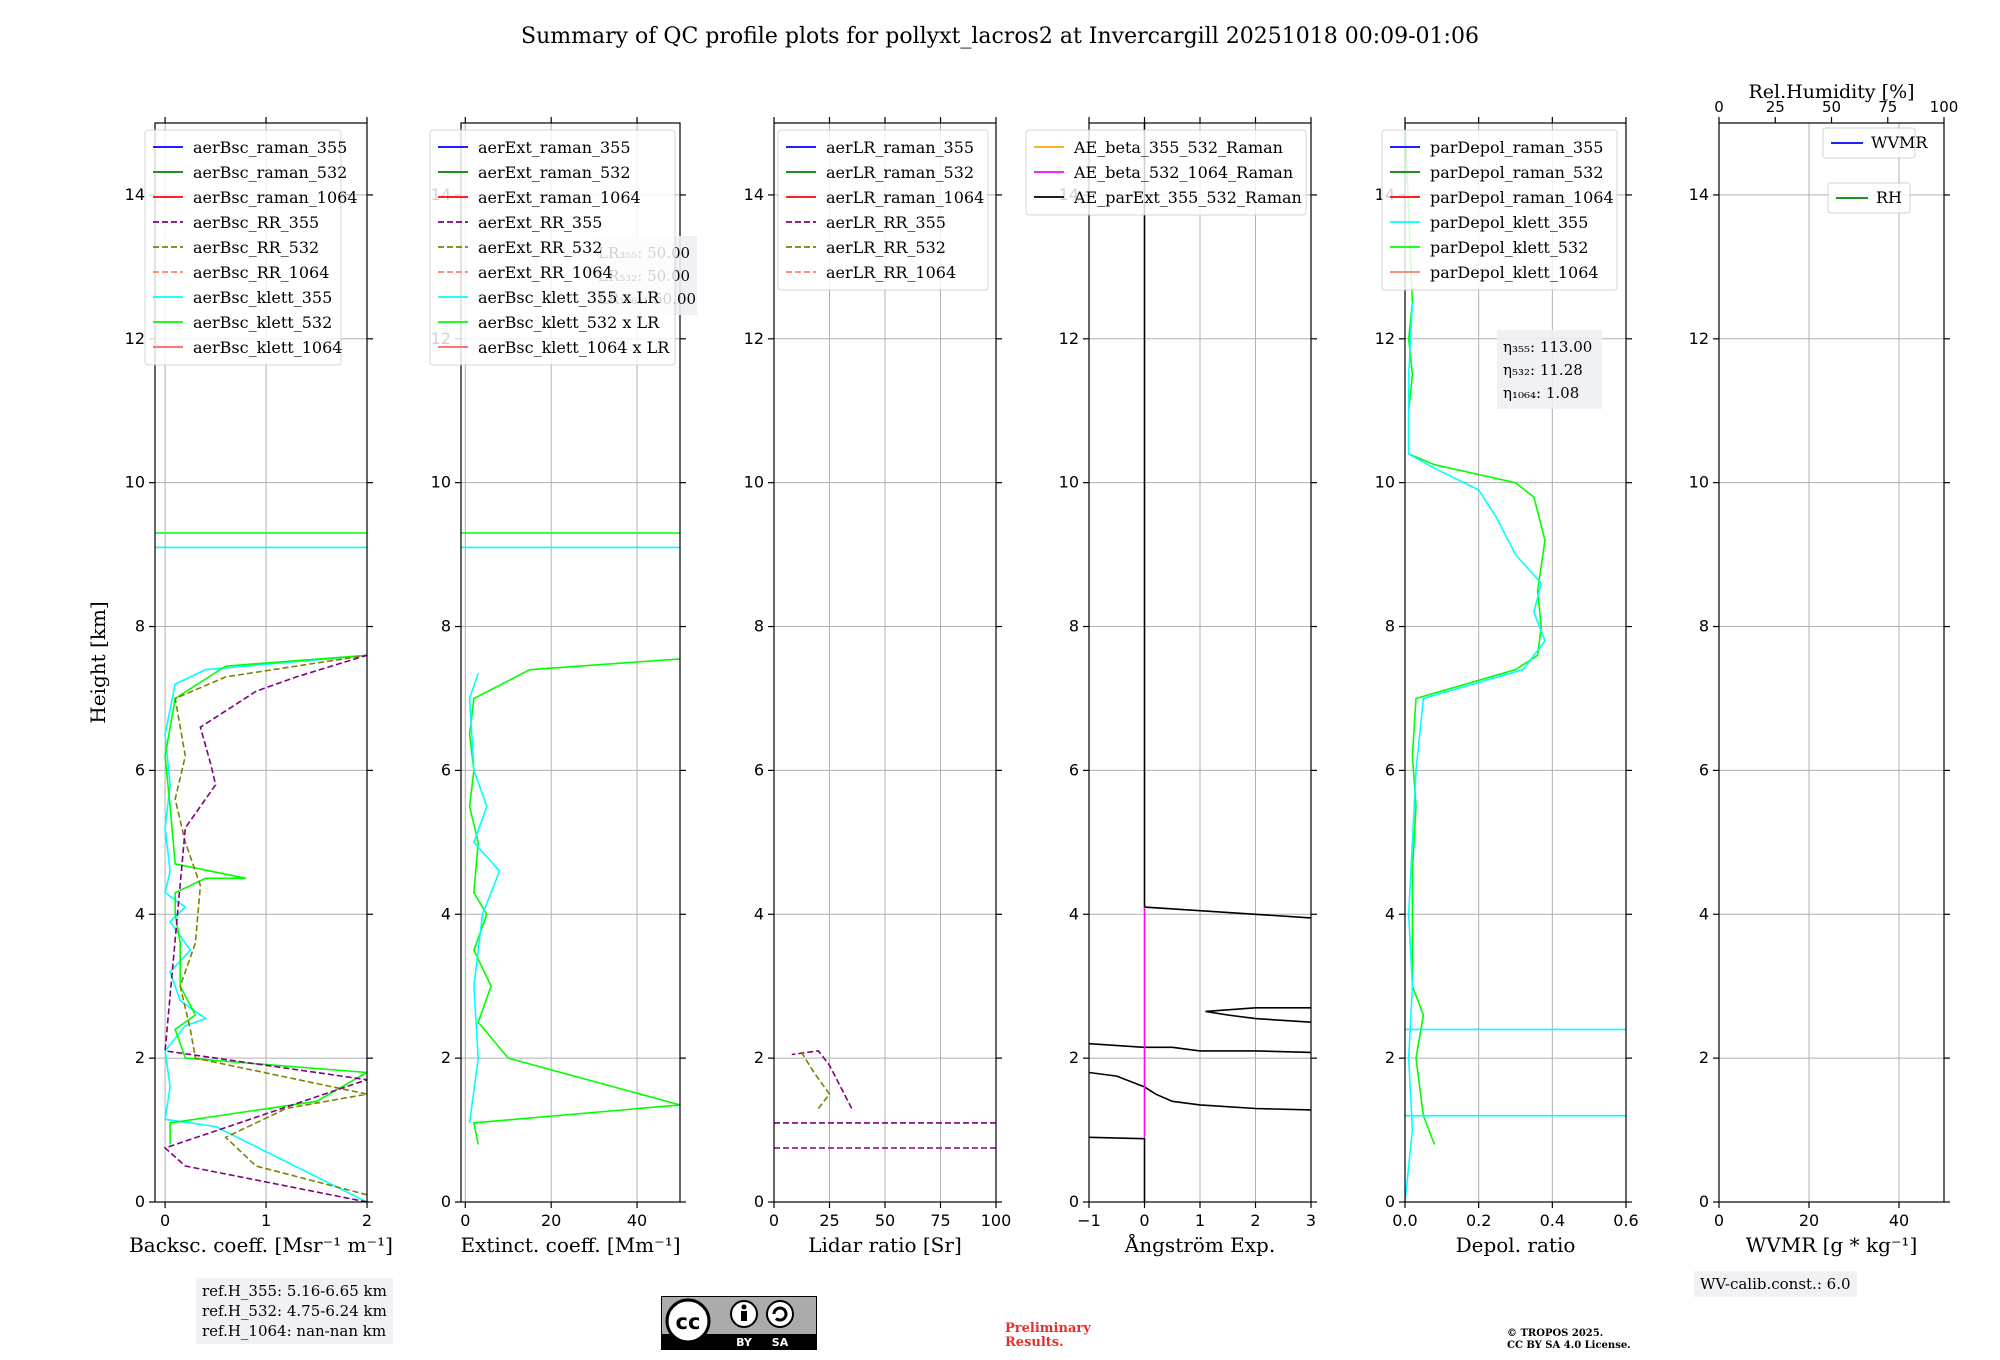 The image size is (2000, 1360). What do you see at coordinates (829, 1220) in the screenshot?
I see `x-tick-label: 25` at bounding box center [829, 1220].